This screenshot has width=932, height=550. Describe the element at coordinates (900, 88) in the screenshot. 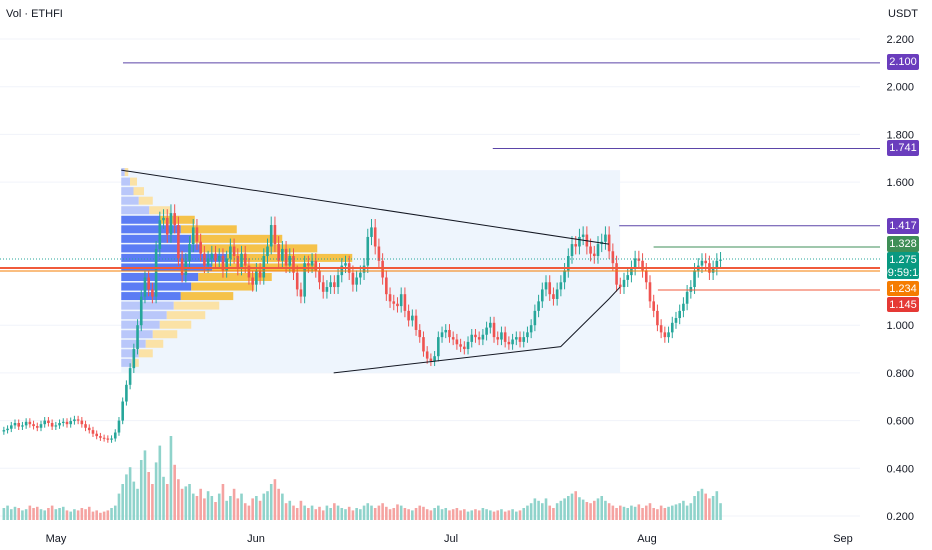

I see `y-tick-label: 2.000` at that location.